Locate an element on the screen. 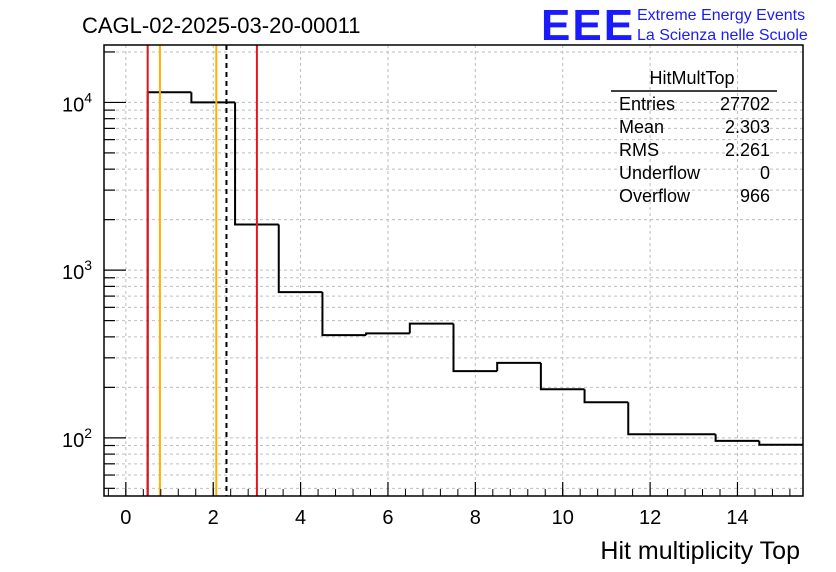 The width and height of the screenshot is (836, 572). stats-box-title: HitMultTop is located at coordinates (691, 78).